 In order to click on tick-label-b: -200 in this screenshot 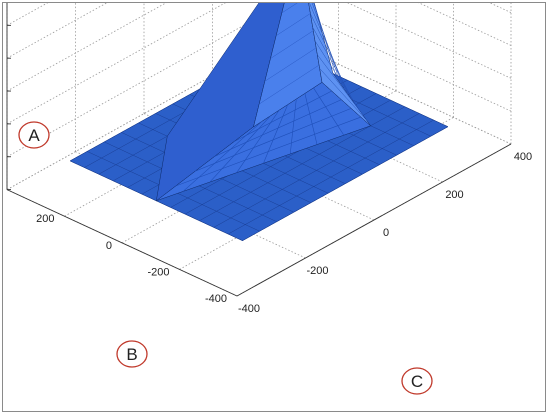, I will do `click(158, 272)`.